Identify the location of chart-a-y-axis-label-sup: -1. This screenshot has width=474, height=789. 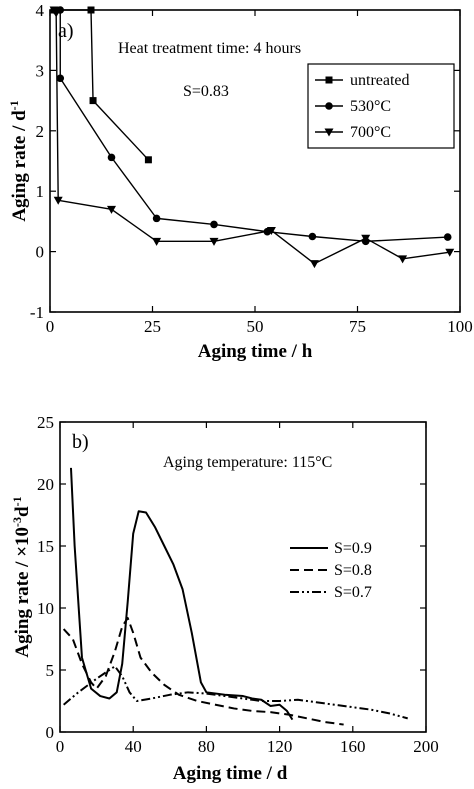
(14, 105).